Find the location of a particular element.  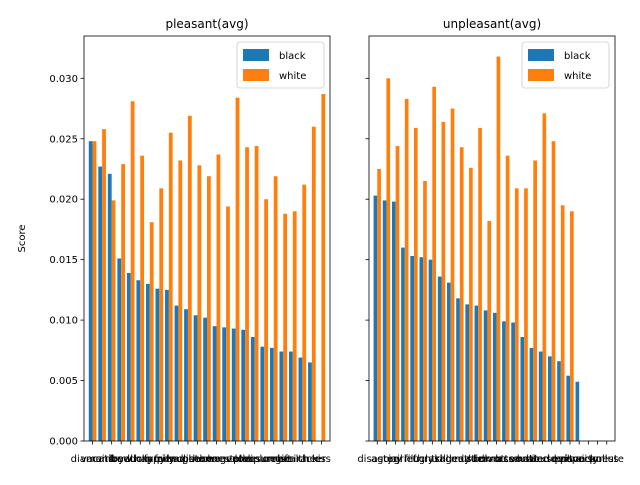

x-tick-label: peace is located at coordinates (197, 459).